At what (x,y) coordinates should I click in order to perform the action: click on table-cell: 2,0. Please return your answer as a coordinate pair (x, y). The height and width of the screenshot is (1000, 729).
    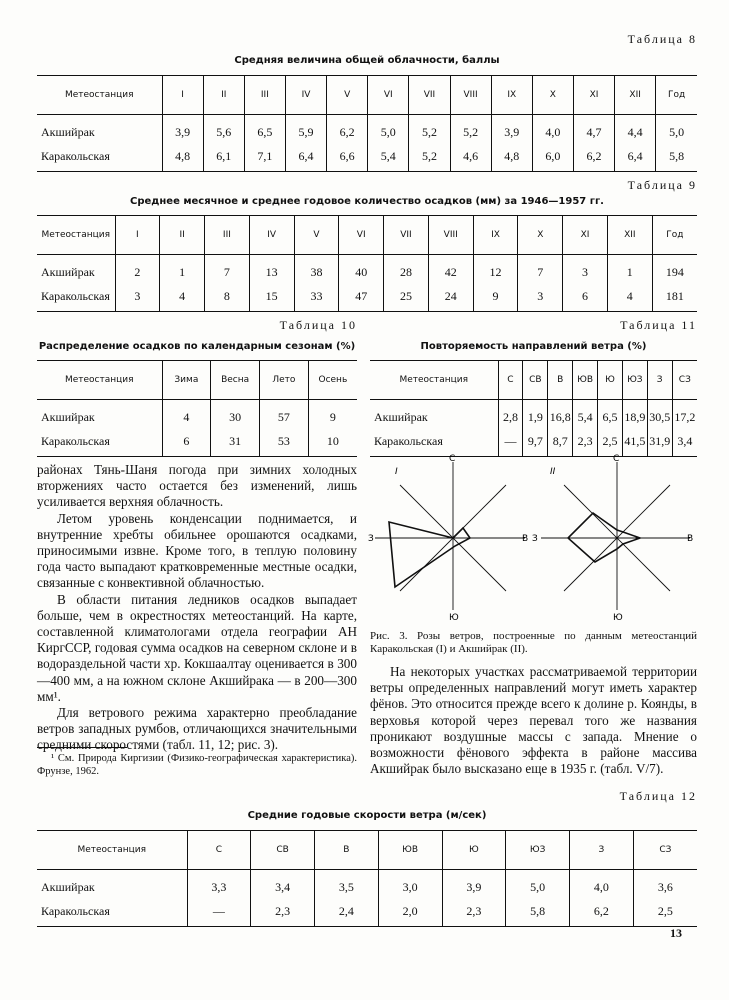
    Looking at the image, I should click on (409, 913).